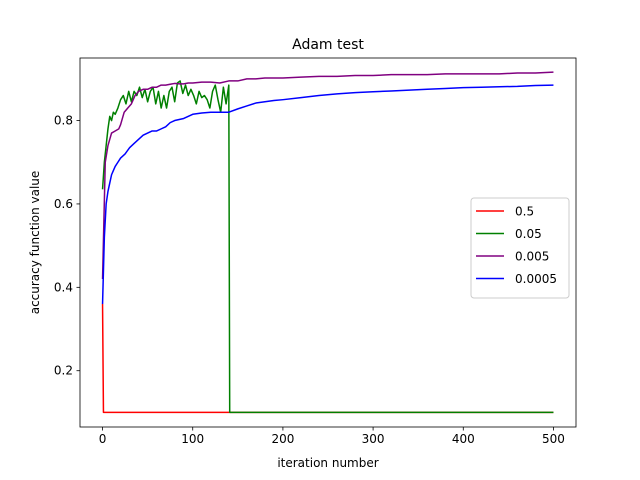 The image size is (640, 480). What do you see at coordinates (192, 439) in the screenshot?
I see `x-tick-label: 100` at bounding box center [192, 439].